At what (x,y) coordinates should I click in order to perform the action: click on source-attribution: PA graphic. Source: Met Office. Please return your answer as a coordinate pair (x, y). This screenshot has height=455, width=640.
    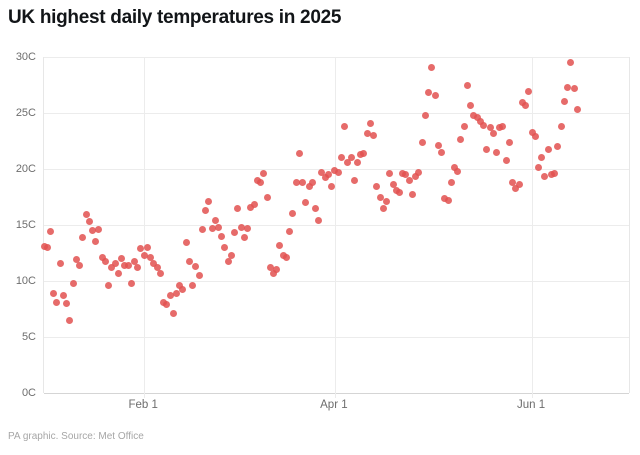
    Looking at the image, I should click on (76, 436).